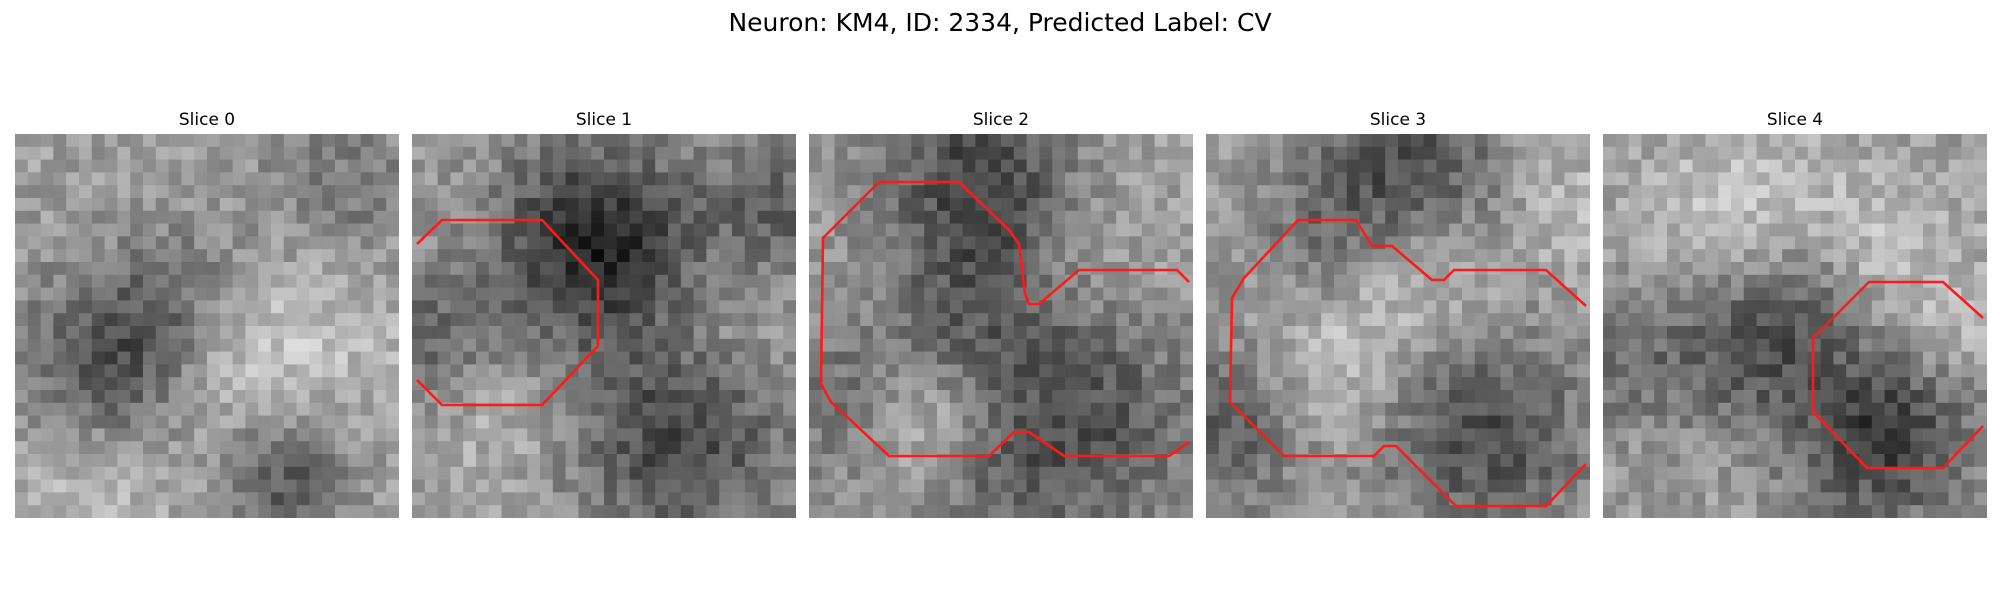  What do you see at coordinates (1795, 120) in the screenshot?
I see `slice-title-4: Slice 4` at bounding box center [1795, 120].